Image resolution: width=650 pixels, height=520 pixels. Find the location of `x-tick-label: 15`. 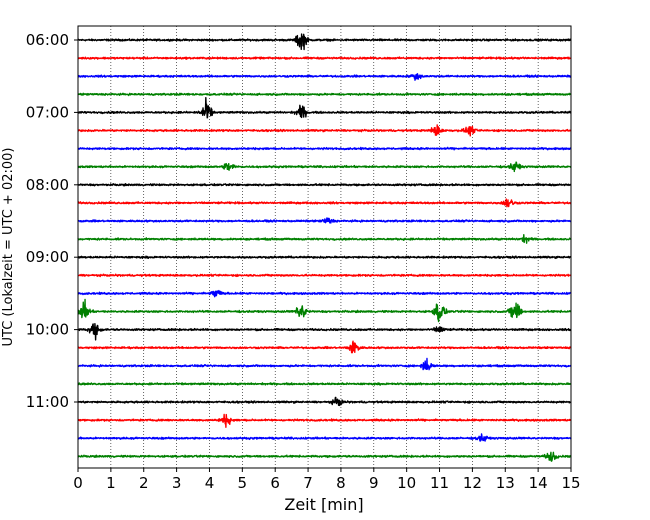

x-tick-label: 15 is located at coordinates (570, 483).